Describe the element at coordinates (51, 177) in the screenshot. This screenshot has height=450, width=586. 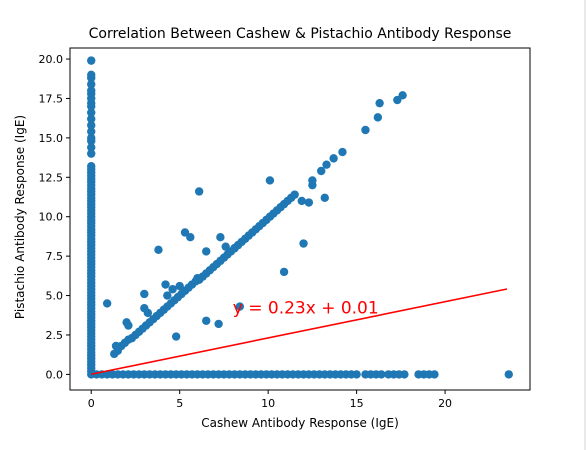
I see `y-tick-label: 12.5` at that location.